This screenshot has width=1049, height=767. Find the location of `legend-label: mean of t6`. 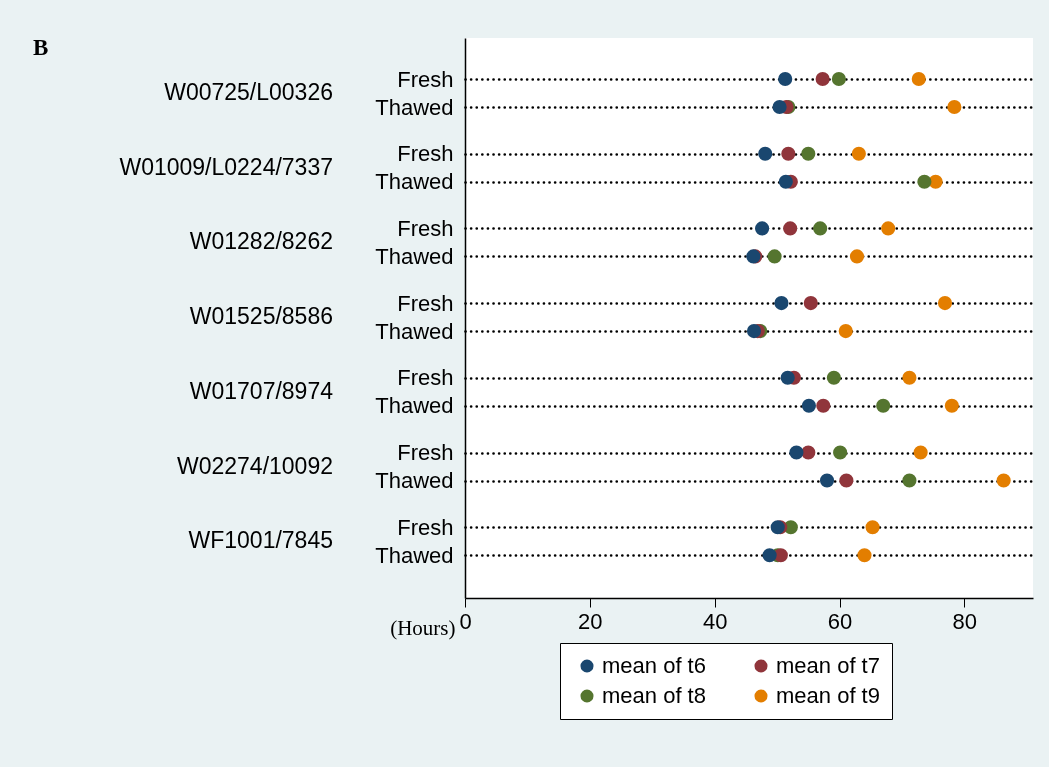

legend-label: mean of t6 is located at coordinates (654, 665).